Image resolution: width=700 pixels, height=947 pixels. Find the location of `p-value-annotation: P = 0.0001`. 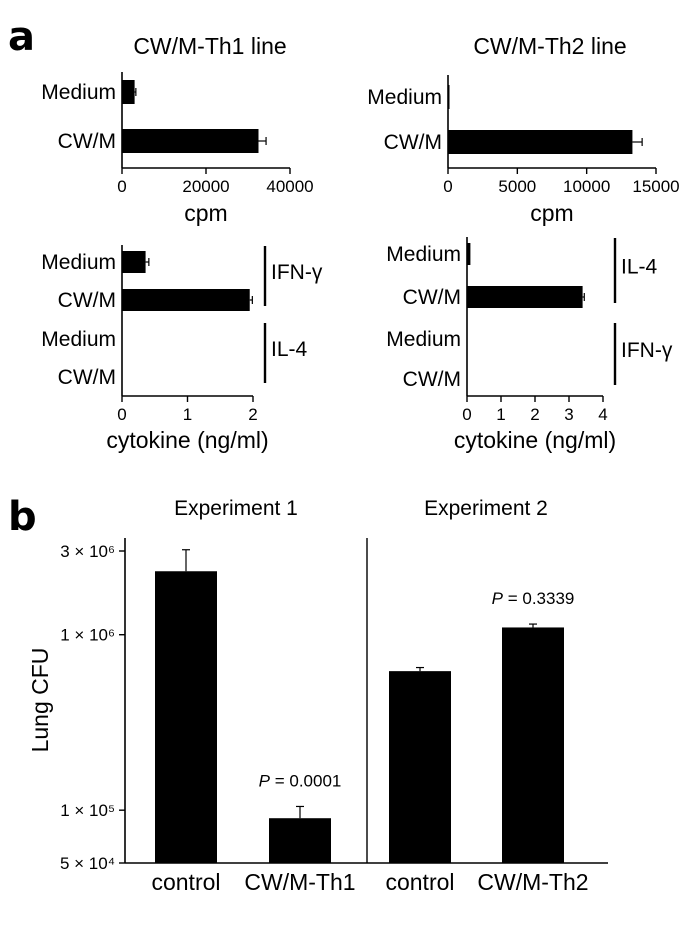

p-value-annotation: P = 0.0001 is located at coordinates (300, 780).